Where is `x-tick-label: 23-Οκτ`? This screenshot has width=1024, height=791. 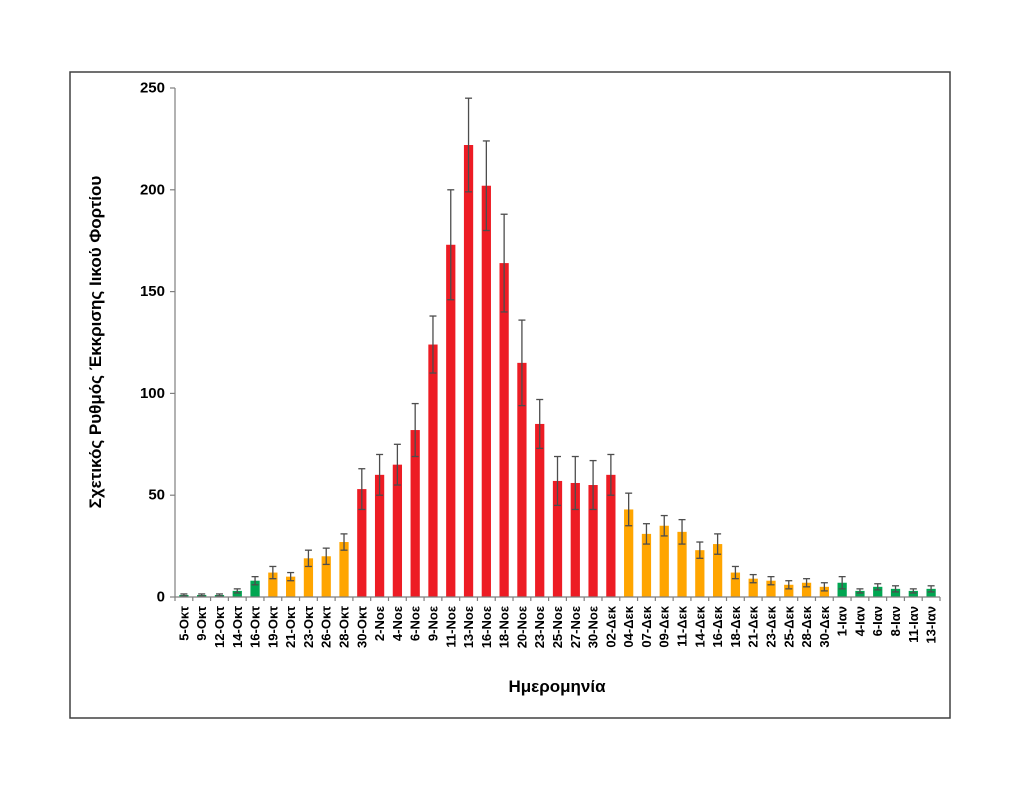 x-tick-label: 23-Οκτ is located at coordinates (308, 627).